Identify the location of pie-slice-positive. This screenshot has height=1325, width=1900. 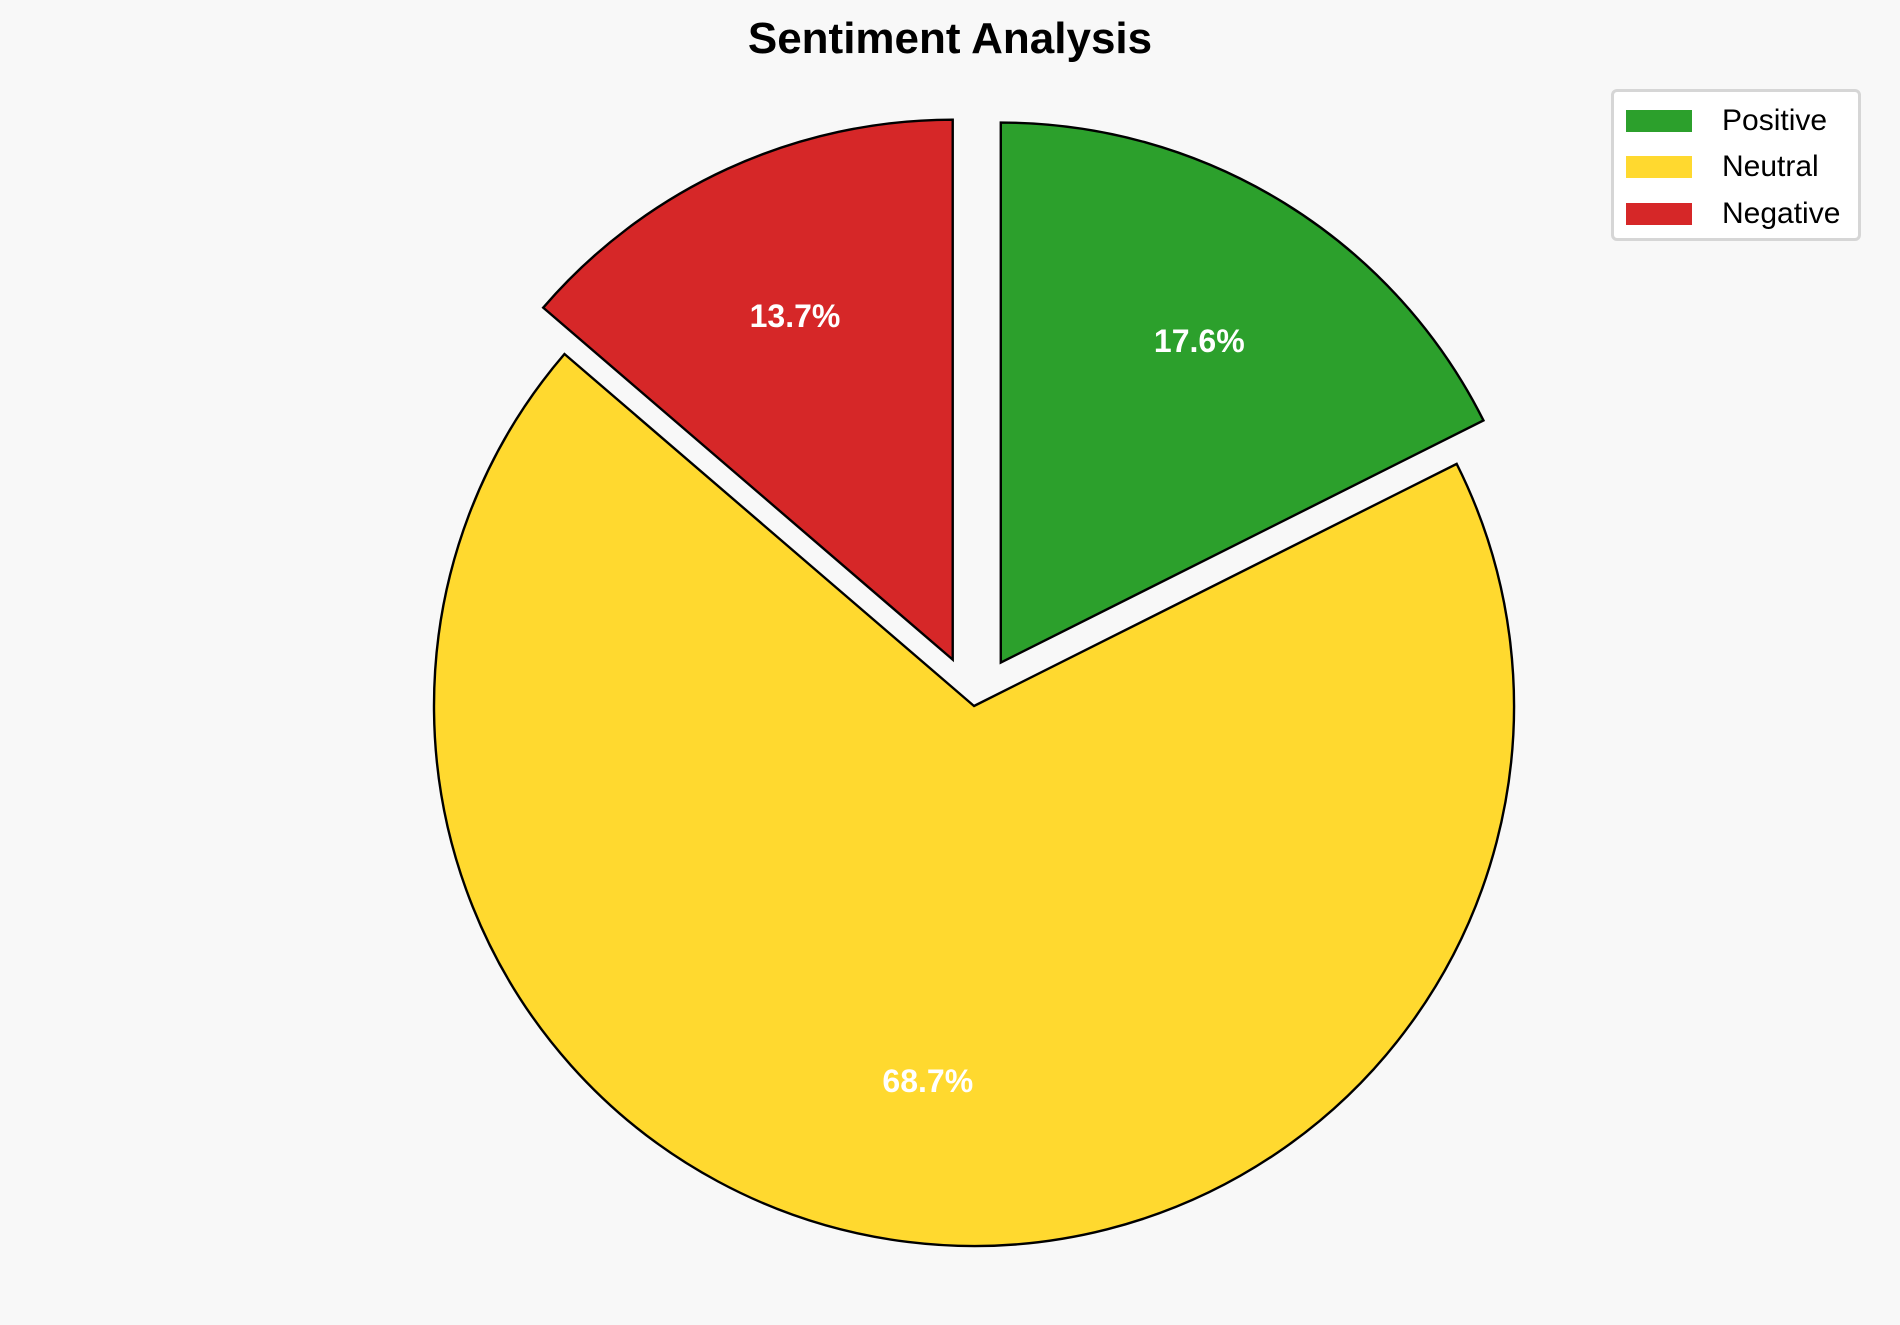
(1242, 393).